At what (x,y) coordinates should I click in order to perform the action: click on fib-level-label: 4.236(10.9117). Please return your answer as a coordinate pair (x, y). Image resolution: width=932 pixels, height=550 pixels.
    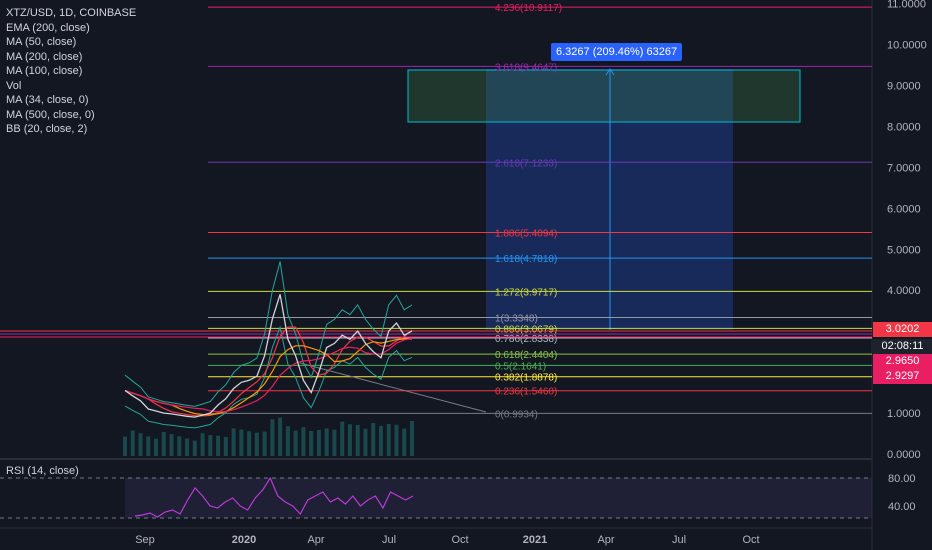
    Looking at the image, I should click on (528, 8).